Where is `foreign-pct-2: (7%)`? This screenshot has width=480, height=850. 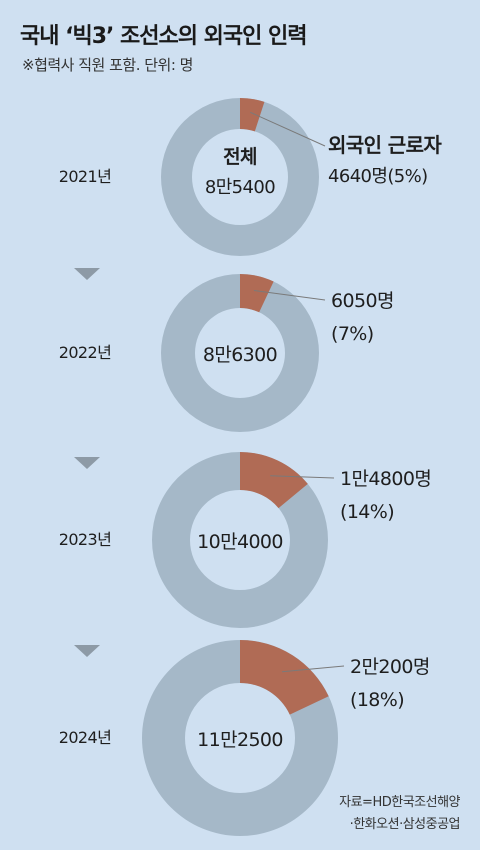 foreign-pct-2: (7%) is located at coordinates (352, 334).